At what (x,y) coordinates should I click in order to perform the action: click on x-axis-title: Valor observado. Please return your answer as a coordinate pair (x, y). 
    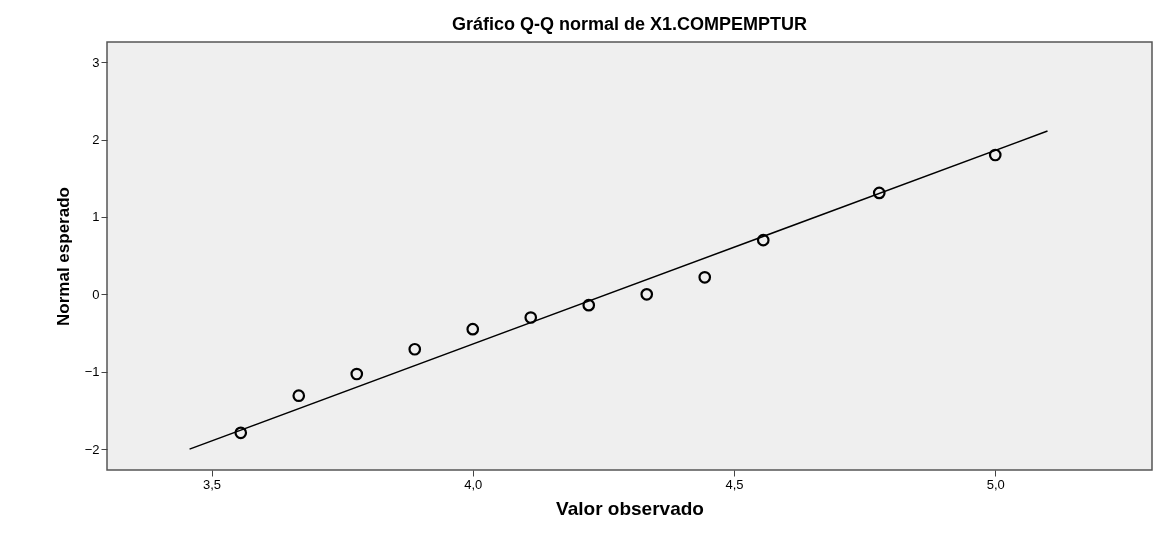
    Looking at the image, I should click on (630, 508).